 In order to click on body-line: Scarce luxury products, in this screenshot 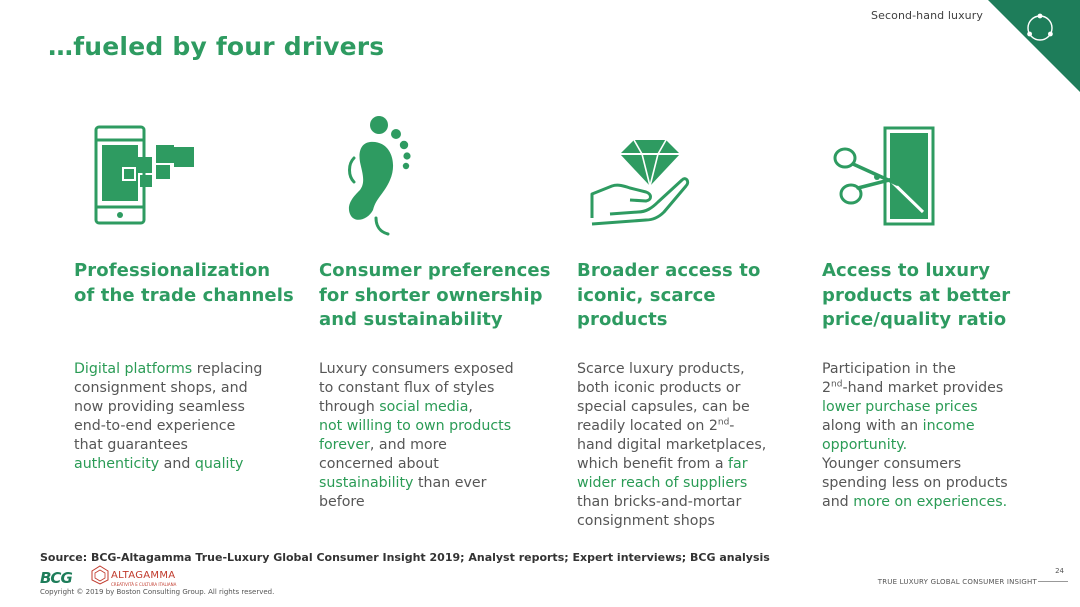, I will do `click(695, 369)`.